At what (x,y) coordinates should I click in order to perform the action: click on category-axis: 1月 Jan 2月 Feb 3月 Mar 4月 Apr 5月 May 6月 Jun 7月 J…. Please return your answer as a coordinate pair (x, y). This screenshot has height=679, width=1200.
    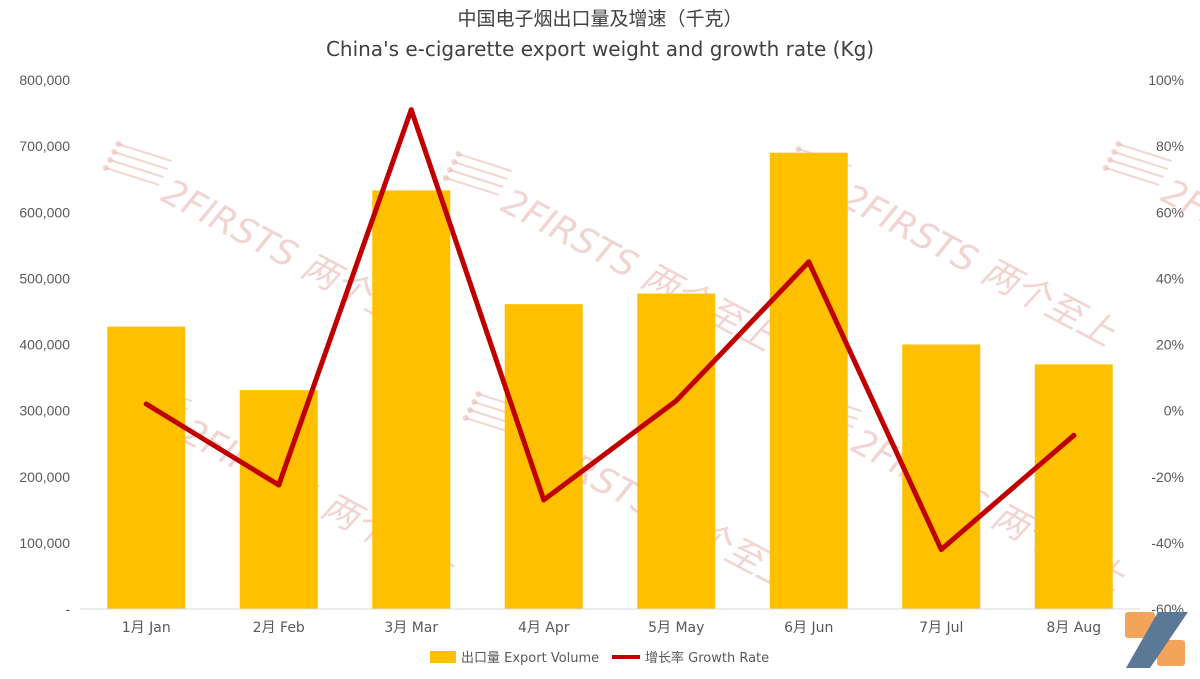
    Looking at the image, I should click on (611, 628).